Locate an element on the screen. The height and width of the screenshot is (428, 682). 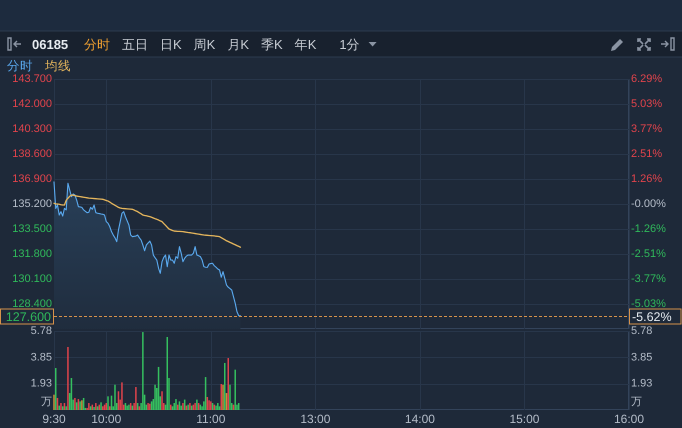
y2-tick-label: -3.77% is located at coordinates (648, 278).